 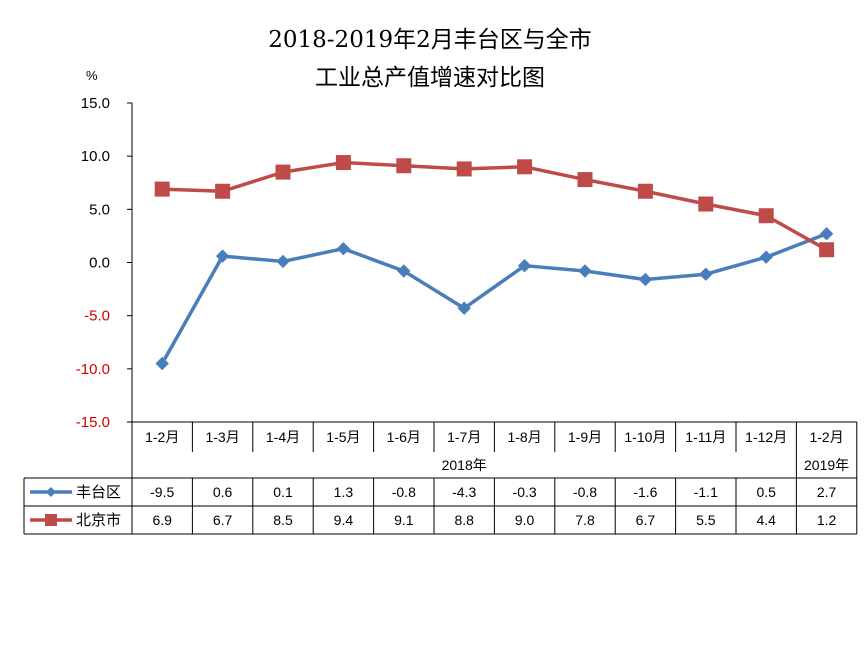 I want to click on data-label: 1.3, so click(x=344, y=492).